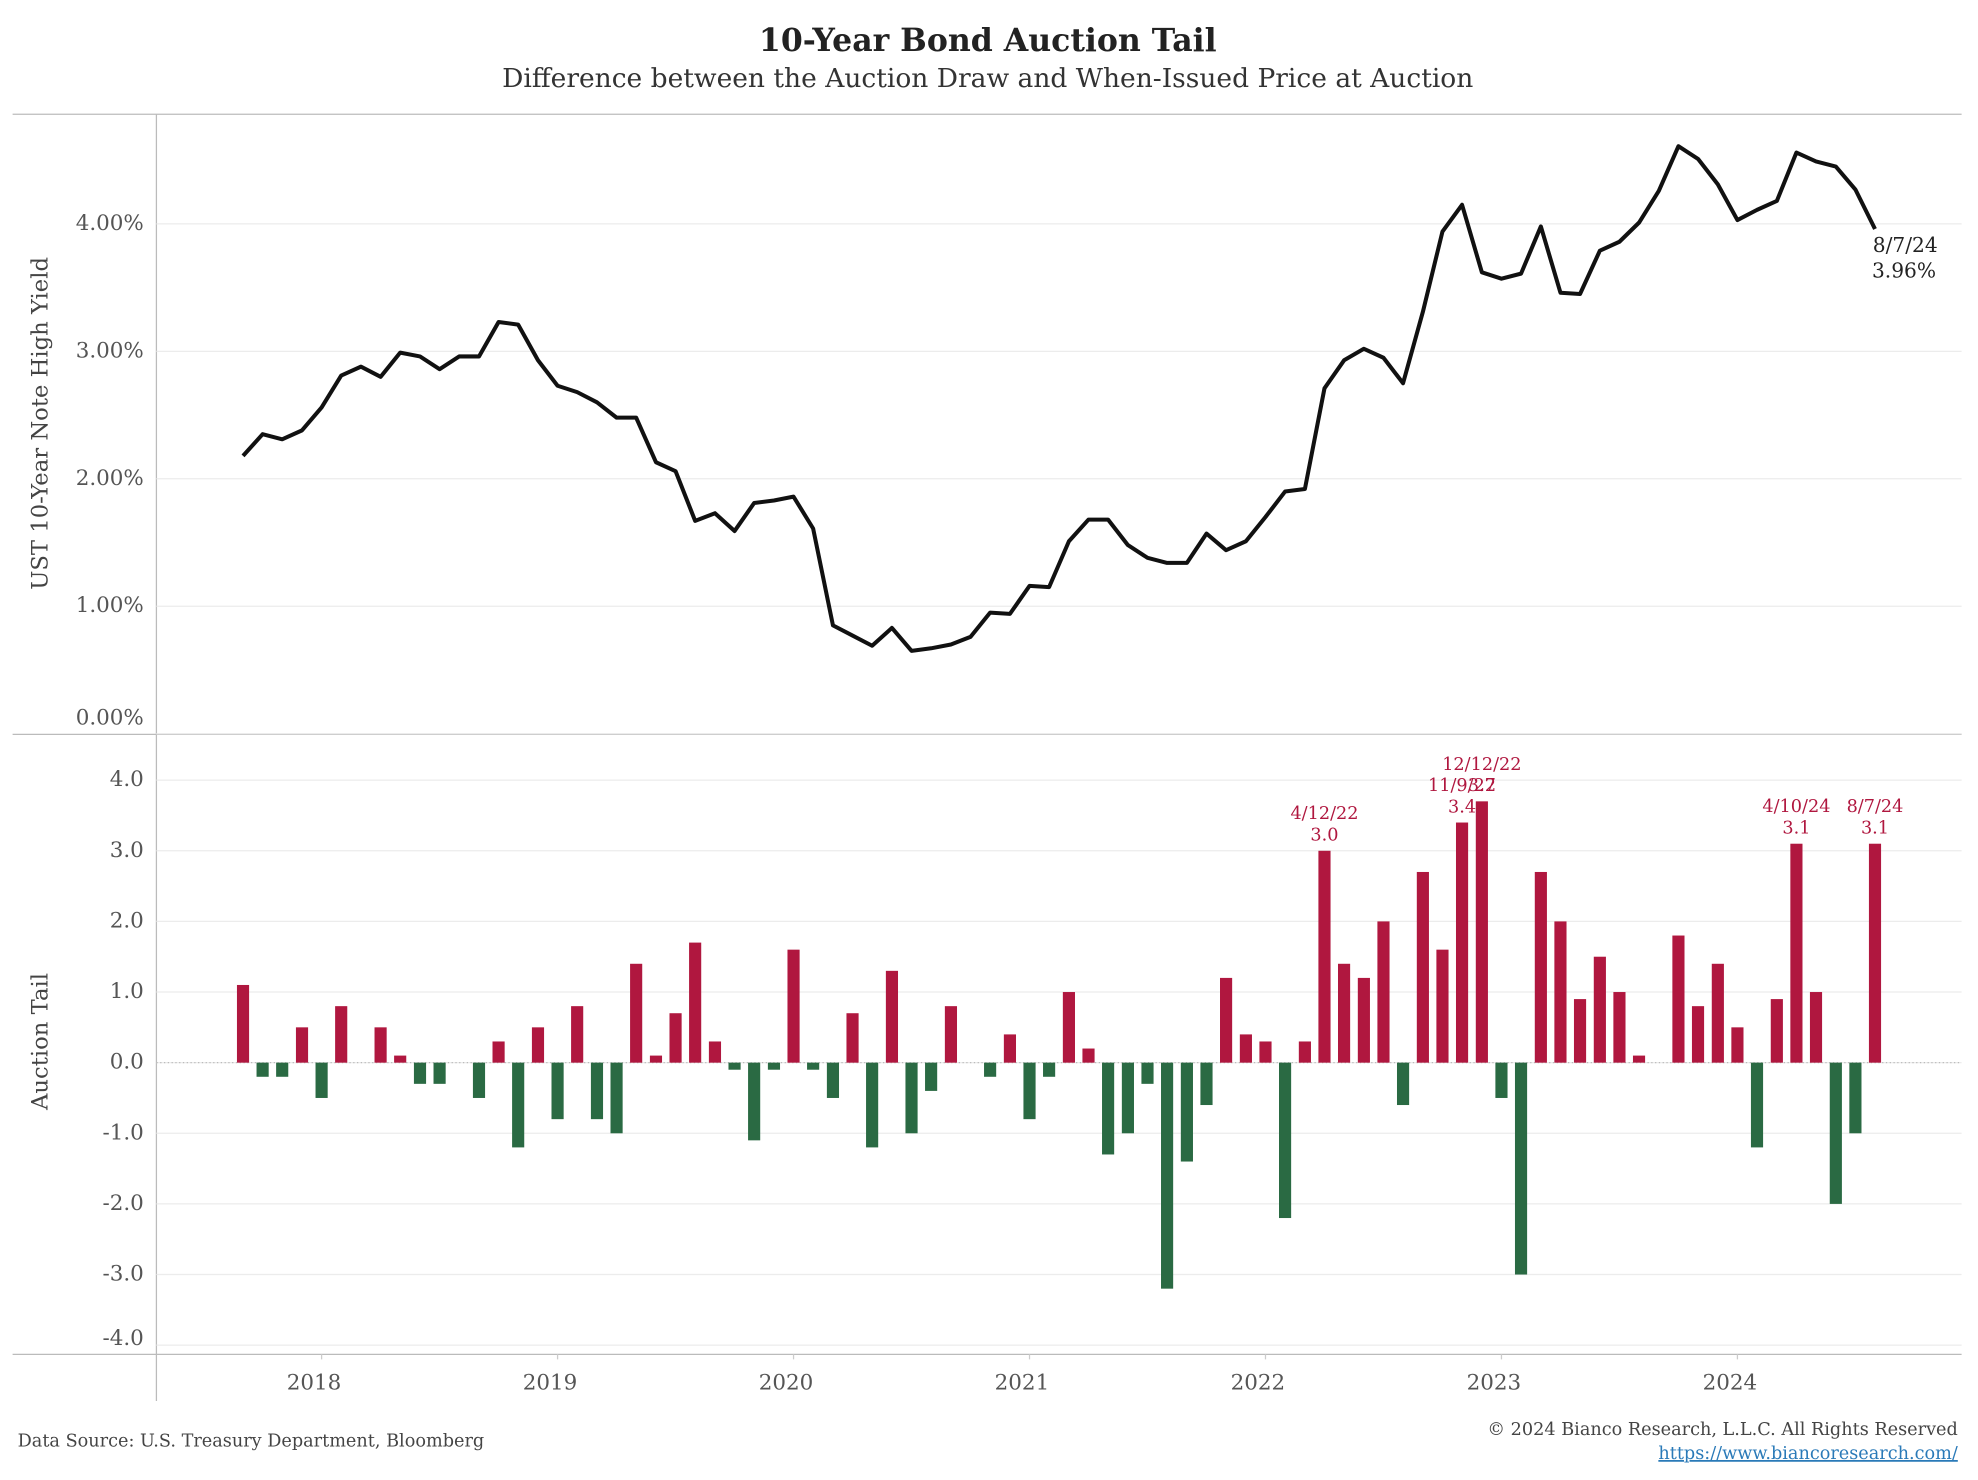  Describe the element at coordinates (1730, 1382) in the screenshot. I see `x-tick-label: 2024` at that location.